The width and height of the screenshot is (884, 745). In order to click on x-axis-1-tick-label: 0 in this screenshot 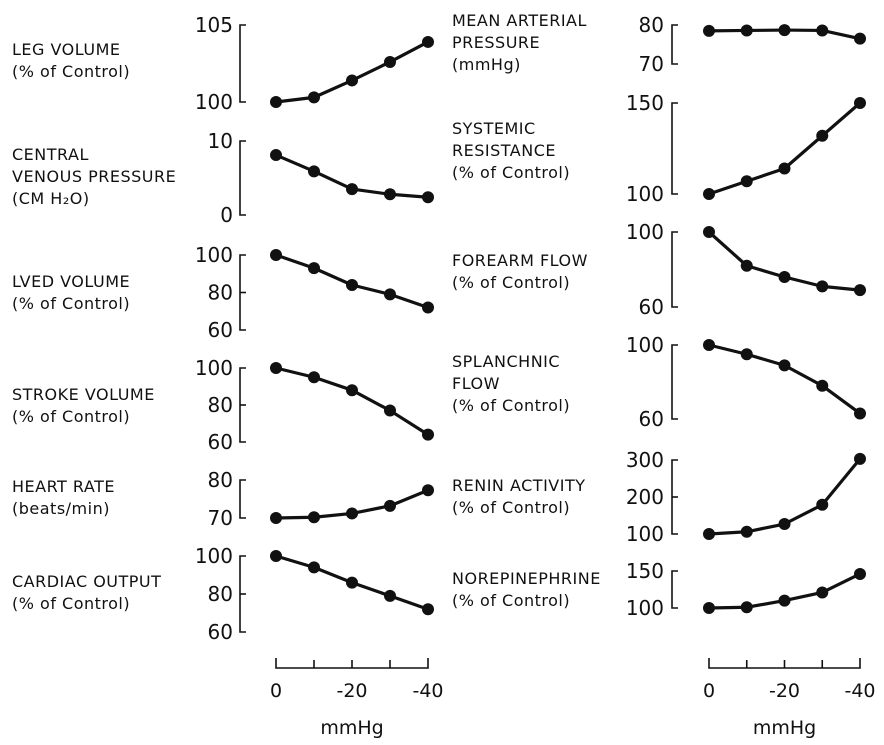, I will do `click(709, 691)`.